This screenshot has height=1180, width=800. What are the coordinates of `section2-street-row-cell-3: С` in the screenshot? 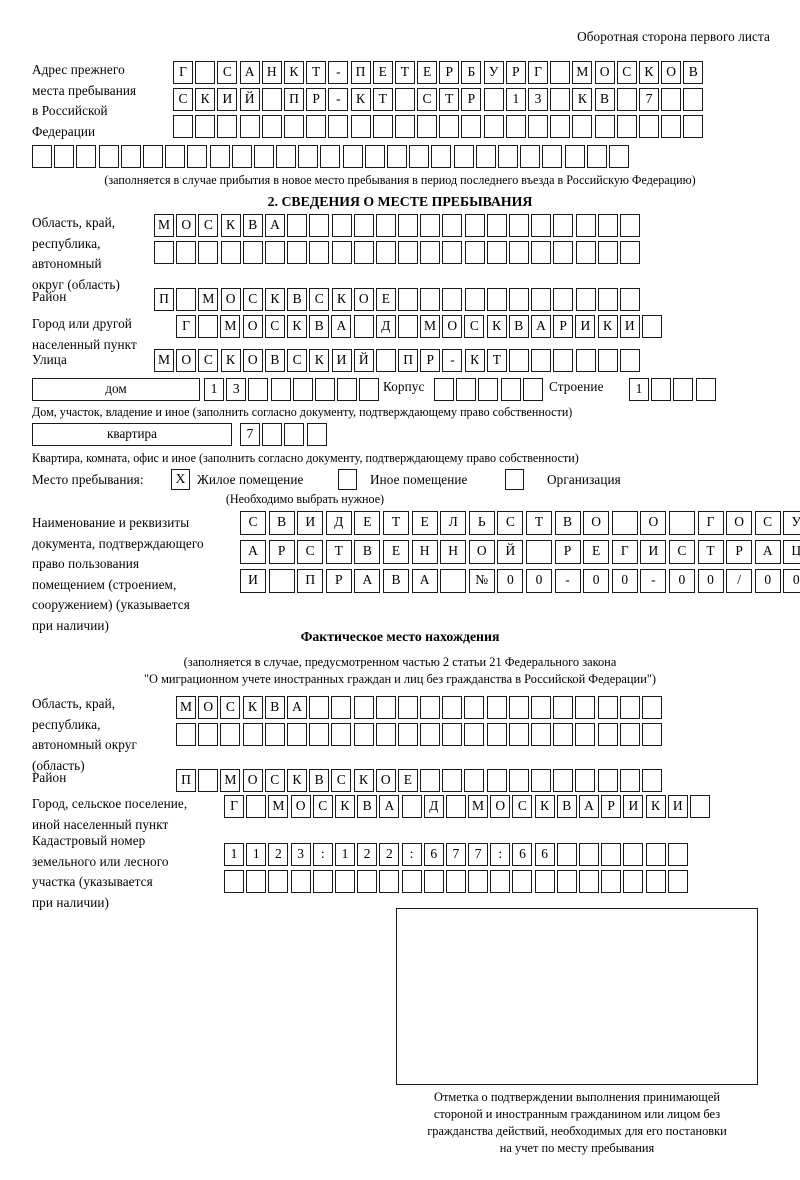 It's located at (208, 360).